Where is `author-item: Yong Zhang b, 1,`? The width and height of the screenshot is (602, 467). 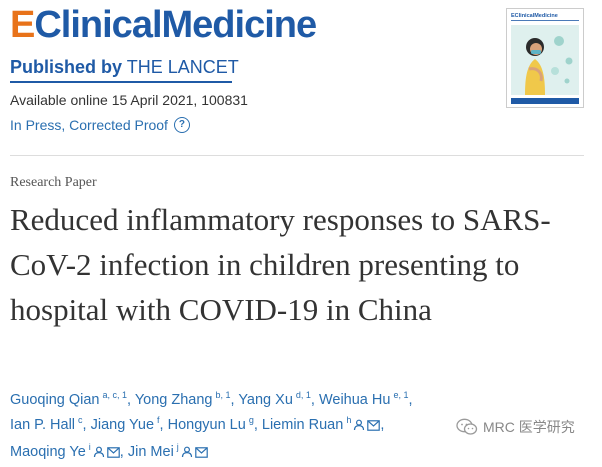
author-item: Yong Zhang b, 1, is located at coordinates (184, 399).